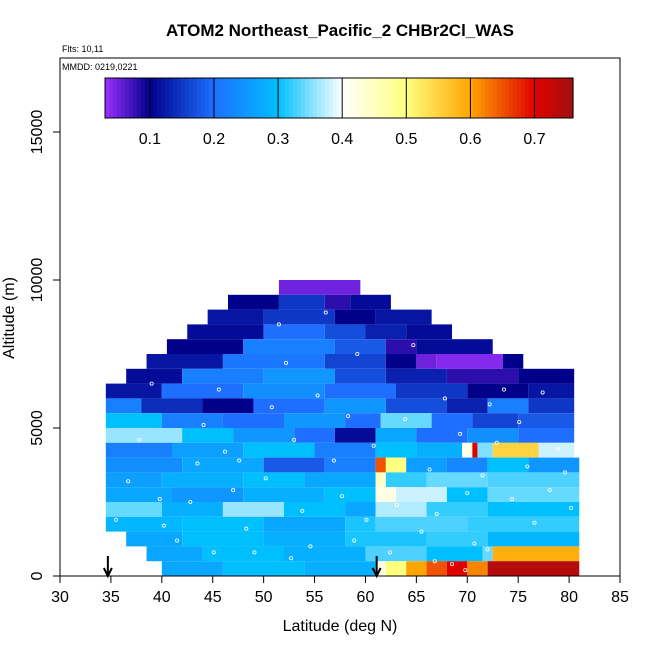 Image resolution: width=650 pixels, height=650 pixels. Describe the element at coordinates (60, 597) in the screenshot. I see `x-tick-label: 30` at that location.